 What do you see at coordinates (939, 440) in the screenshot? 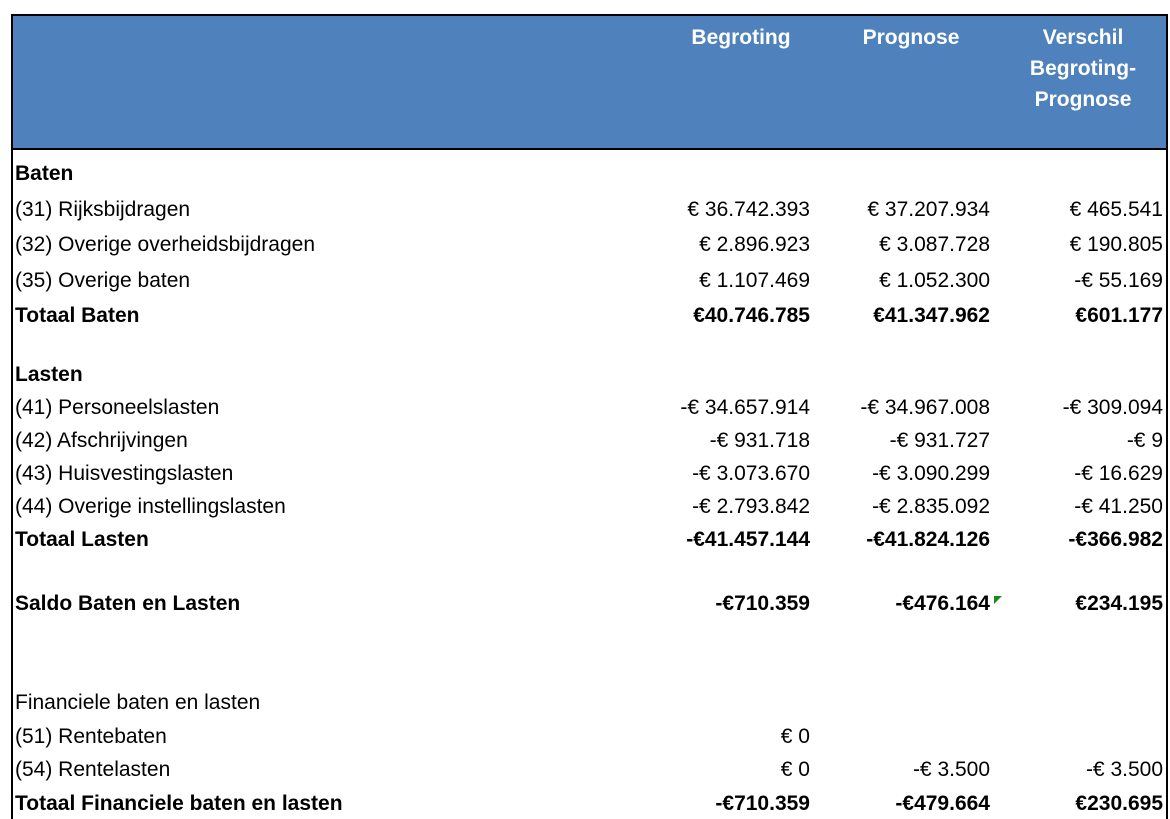
I see `row-value: -€ 931.727` at bounding box center [939, 440].